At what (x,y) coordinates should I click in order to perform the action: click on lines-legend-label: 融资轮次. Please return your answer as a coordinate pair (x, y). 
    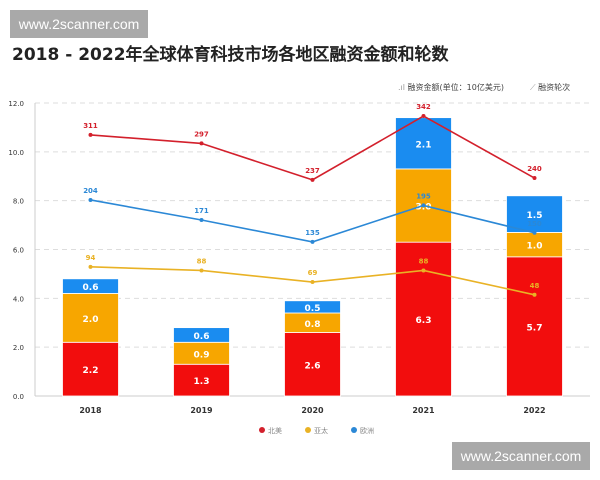
    Looking at the image, I should click on (554, 87).